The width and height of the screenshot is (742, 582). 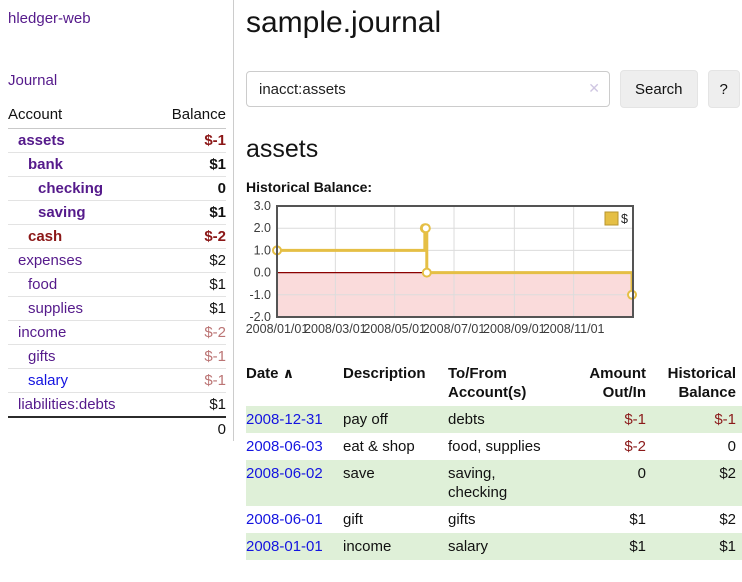 What do you see at coordinates (48, 380) in the screenshot?
I see `account-link: salary` at bounding box center [48, 380].